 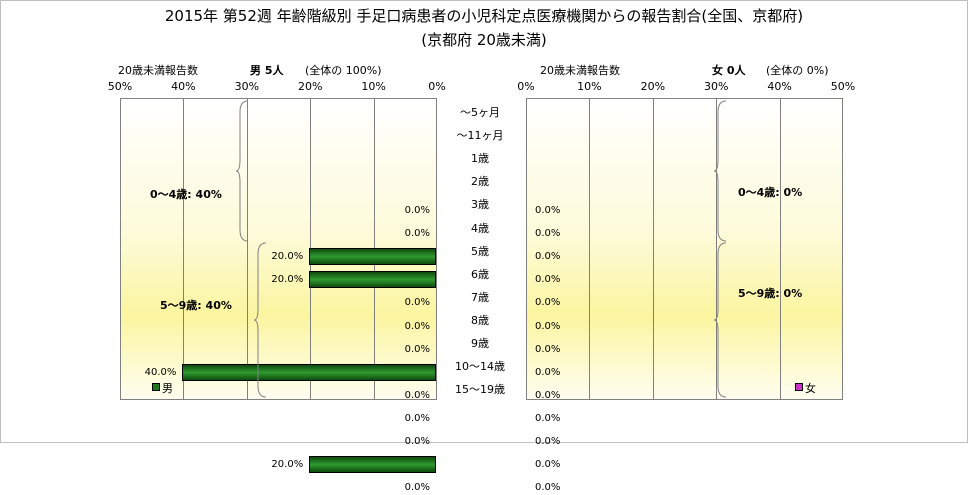 What do you see at coordinates (480, 228) in the screenshot?
I see `category-label: 4歳` at bounding box center [480, 228].